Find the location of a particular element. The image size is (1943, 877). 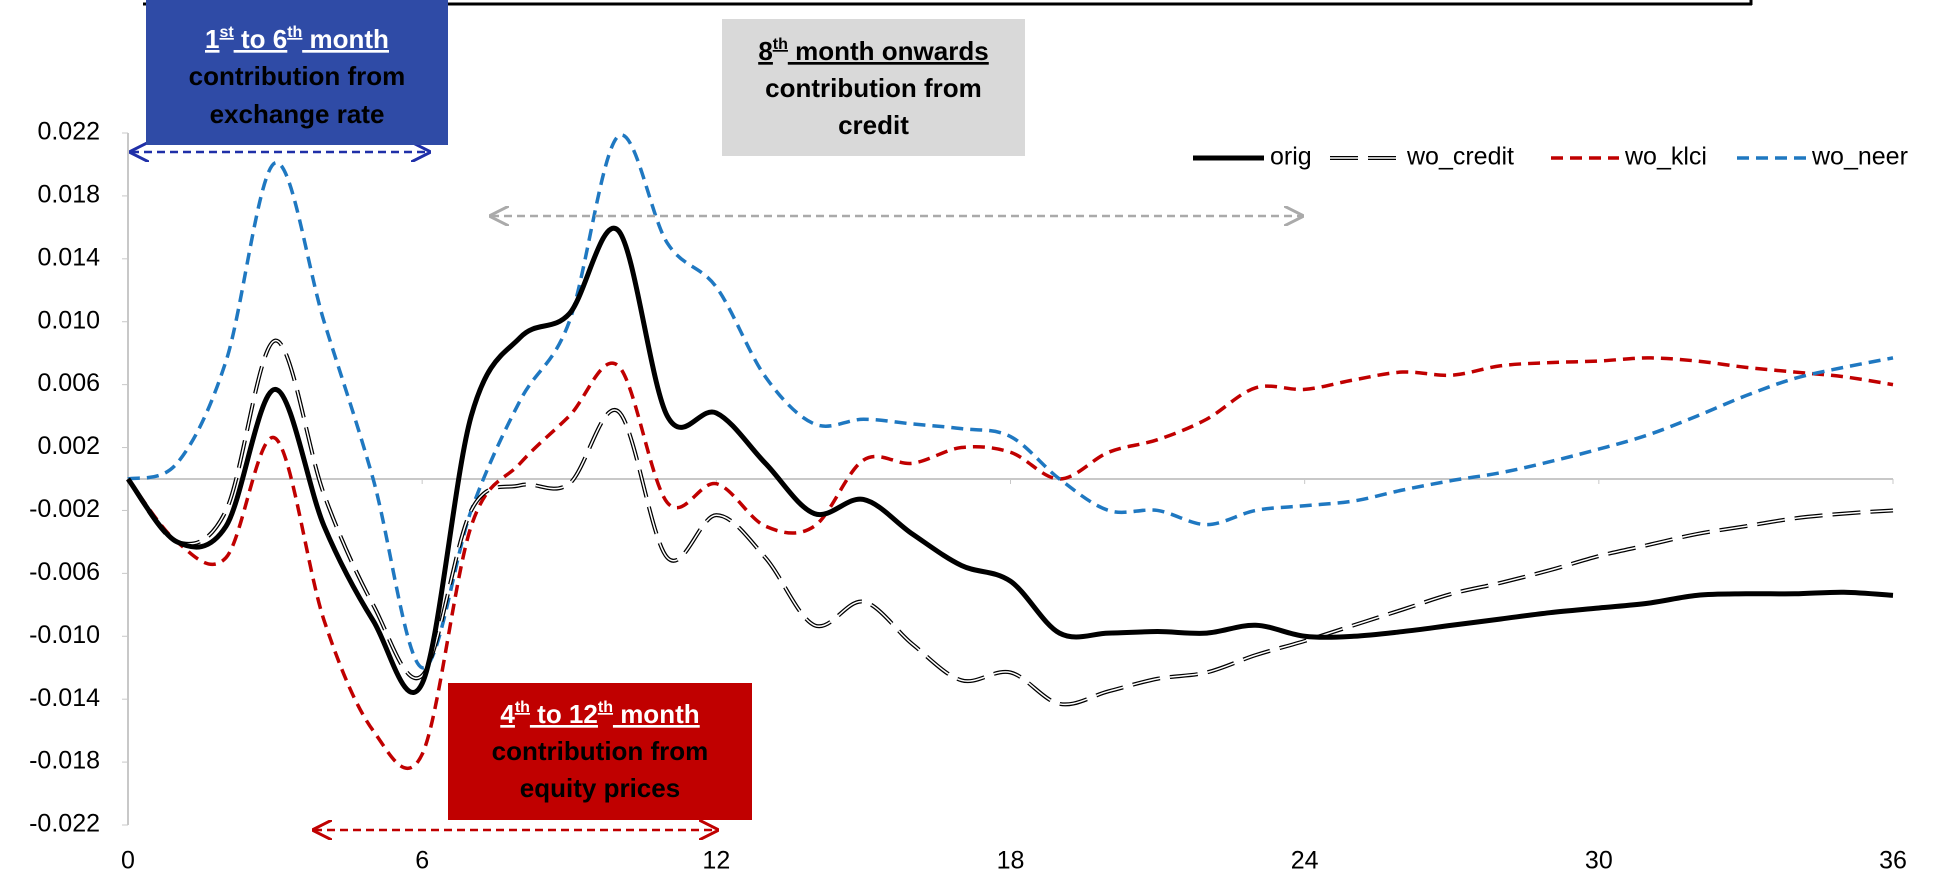

y-tick-label: 0.002 is located at coordinates (68, 446).